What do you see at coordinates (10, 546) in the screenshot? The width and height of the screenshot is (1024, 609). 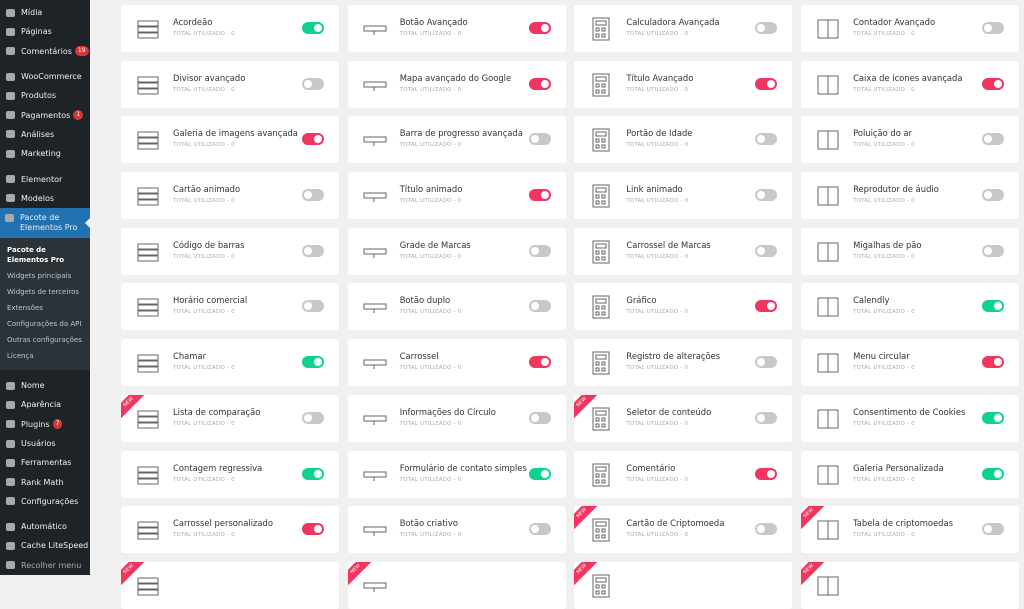 I see `litespeed-icon` at bounding box center [10, 546].